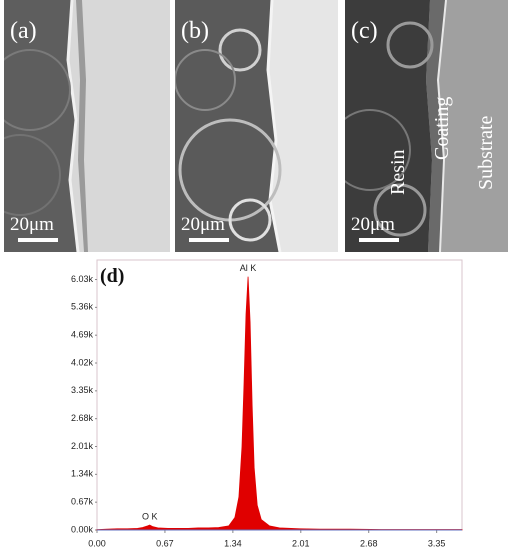 Image resolution: width=512 pixels, height=550 pixels. Describe the element at coordinates (437, 543) in the screenshot. I see `x-tick-label: 3.35` at that location.